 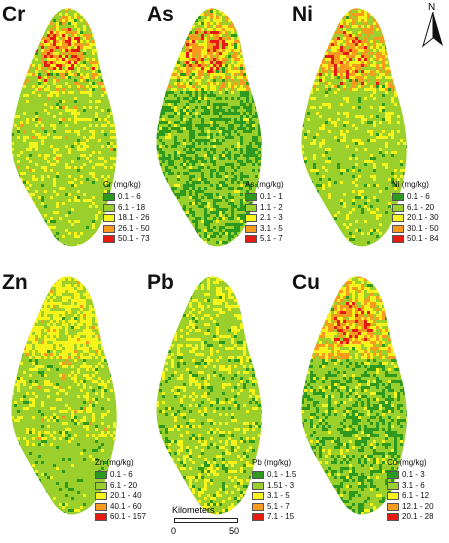 I want to click on legend-label: 2.1 - 3, so click(x=271, y=218).